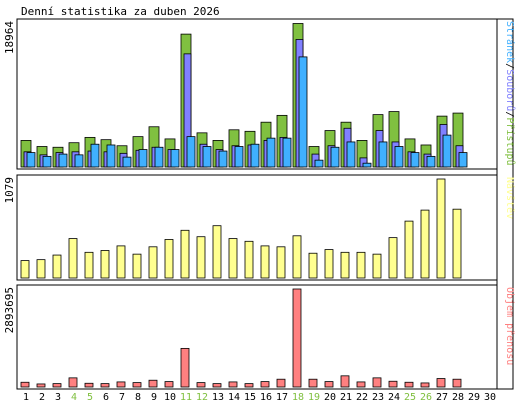 This screenshot has height=405, width=517. What do you see at coordinates (47, 161) in the screenshot?
I see `bar-hits-files-pages-s2-d2` at bounding box center [47, 161].